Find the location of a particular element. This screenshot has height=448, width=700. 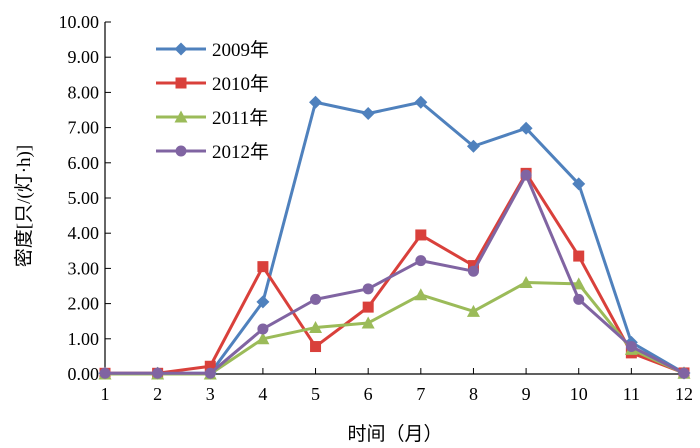

legend-entry: 2012年 is located at coordinates (212, 152).